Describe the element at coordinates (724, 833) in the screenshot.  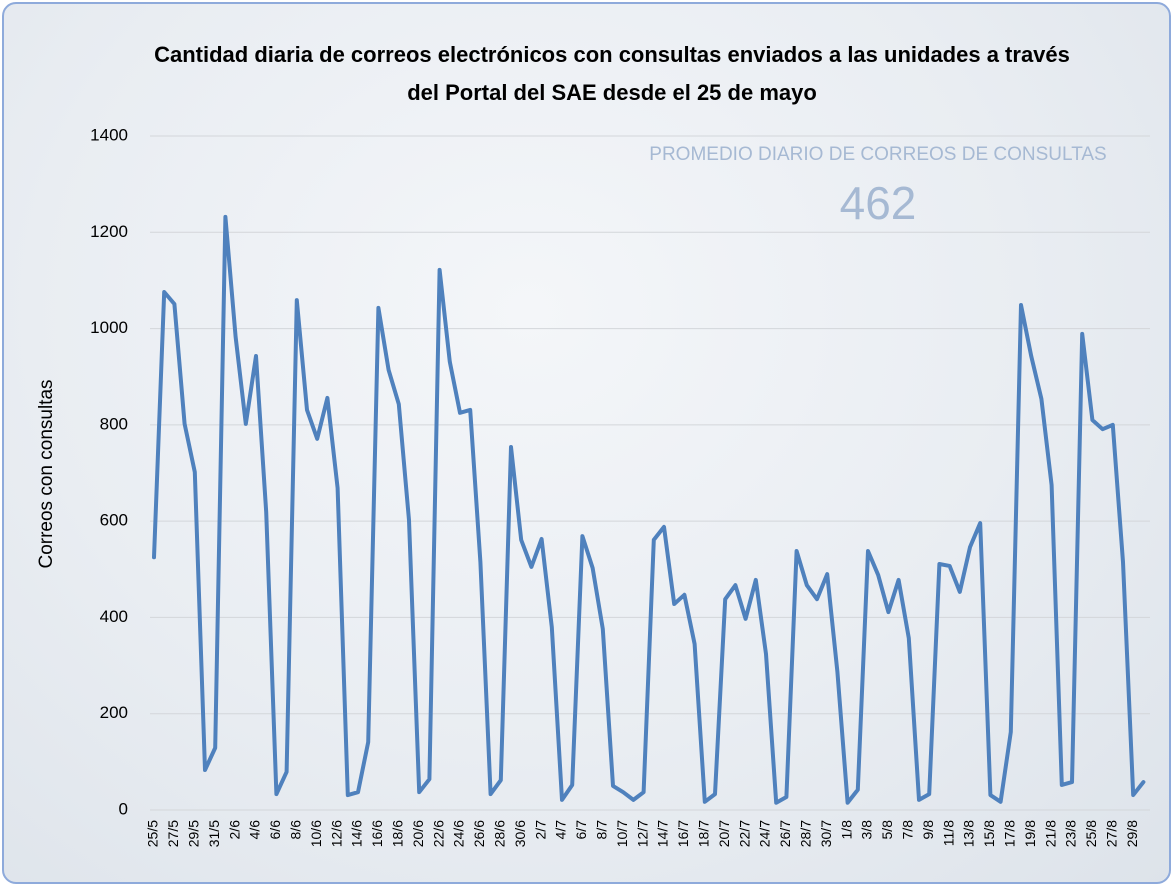
I see `x-tick-label: 20/7` at that location.